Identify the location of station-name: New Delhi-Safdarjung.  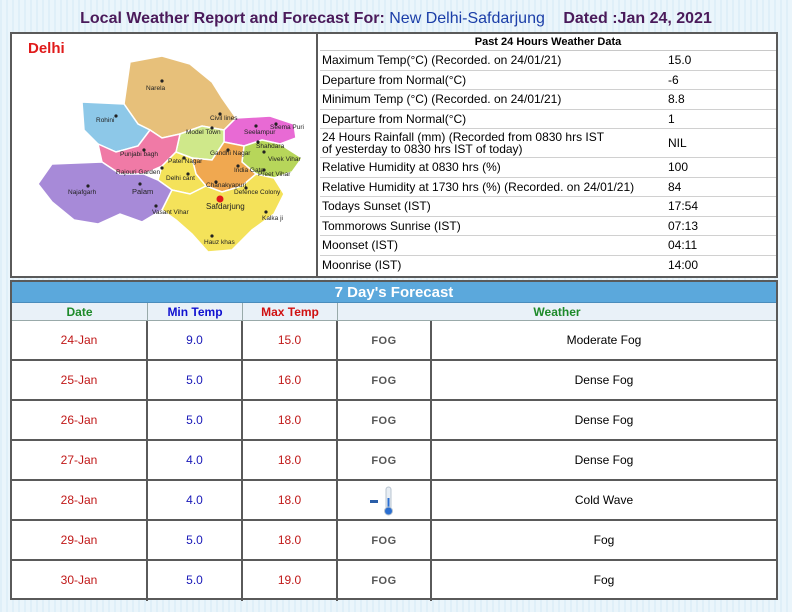
(467, 18).